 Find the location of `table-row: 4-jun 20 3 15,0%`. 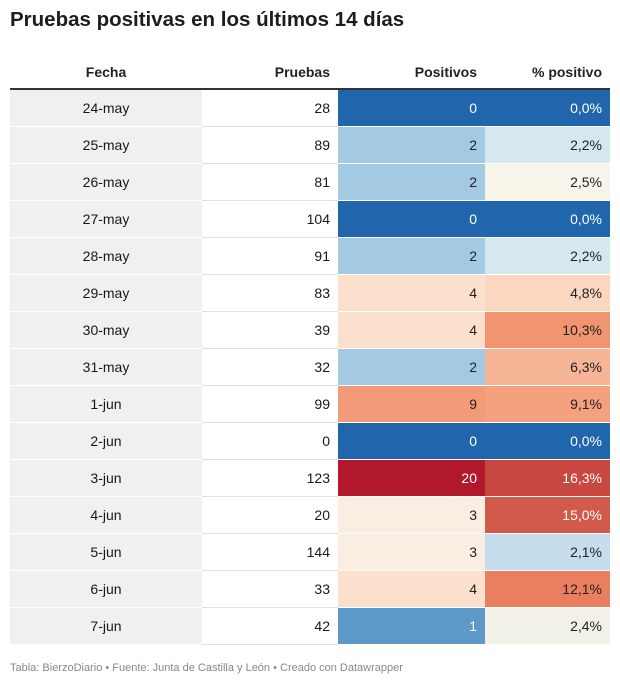

table-row: 4-jun 20 3 15,0% is located at coordinates (310, 515).